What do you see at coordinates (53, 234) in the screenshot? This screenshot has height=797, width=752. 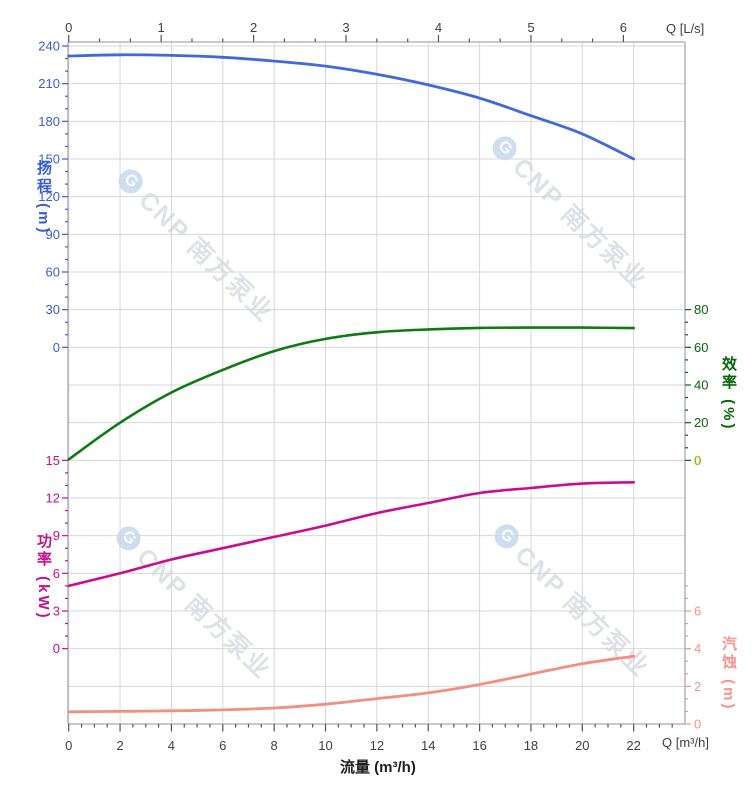 I see `svg-text: 90` at bounding box center [53, 234].